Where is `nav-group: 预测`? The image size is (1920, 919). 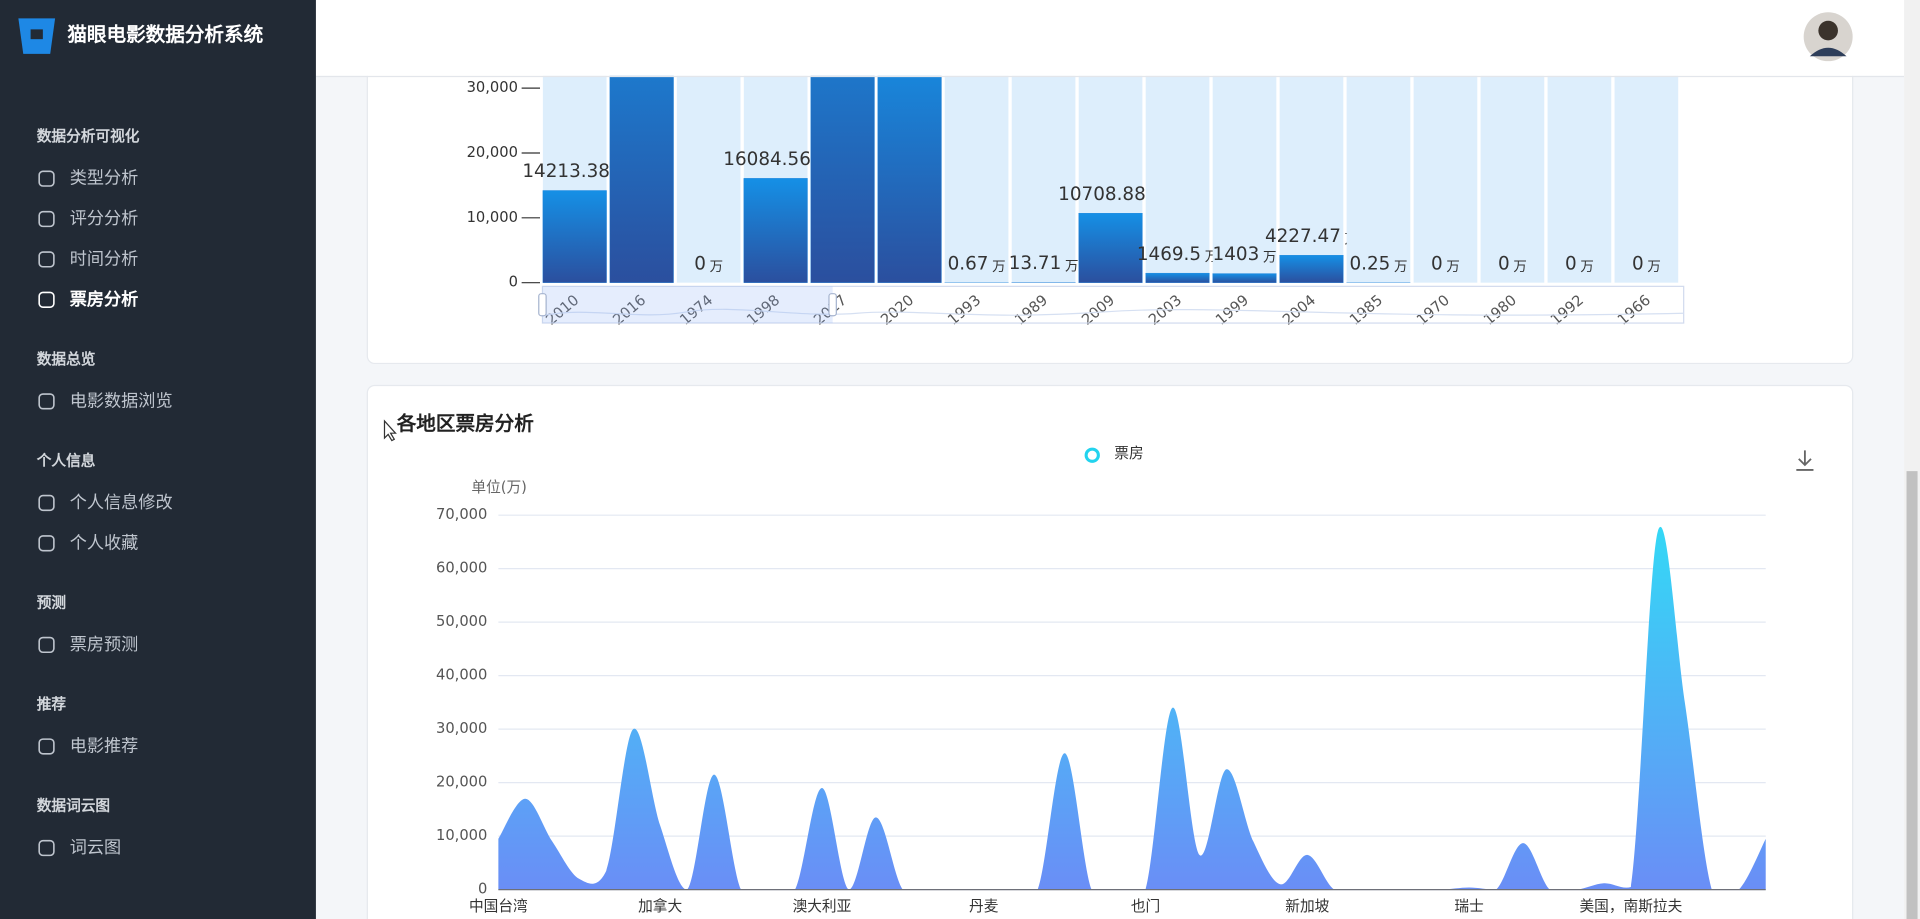 nav-group: 预测 is located at coordinates (51, 602).